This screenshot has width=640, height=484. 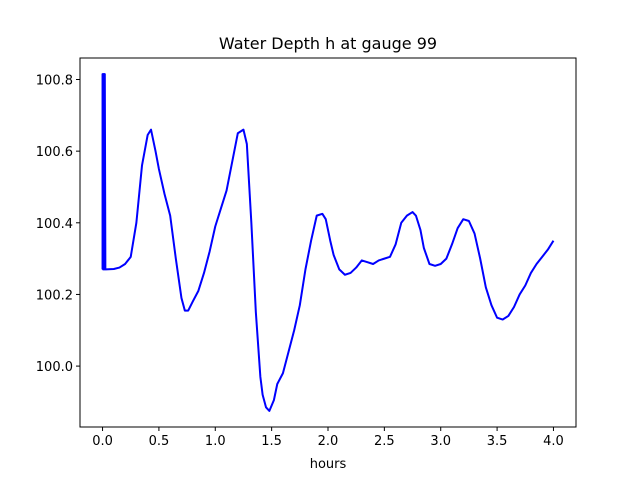 I want to click on x-tick-label: 1.0, so click(x=215, y=441).